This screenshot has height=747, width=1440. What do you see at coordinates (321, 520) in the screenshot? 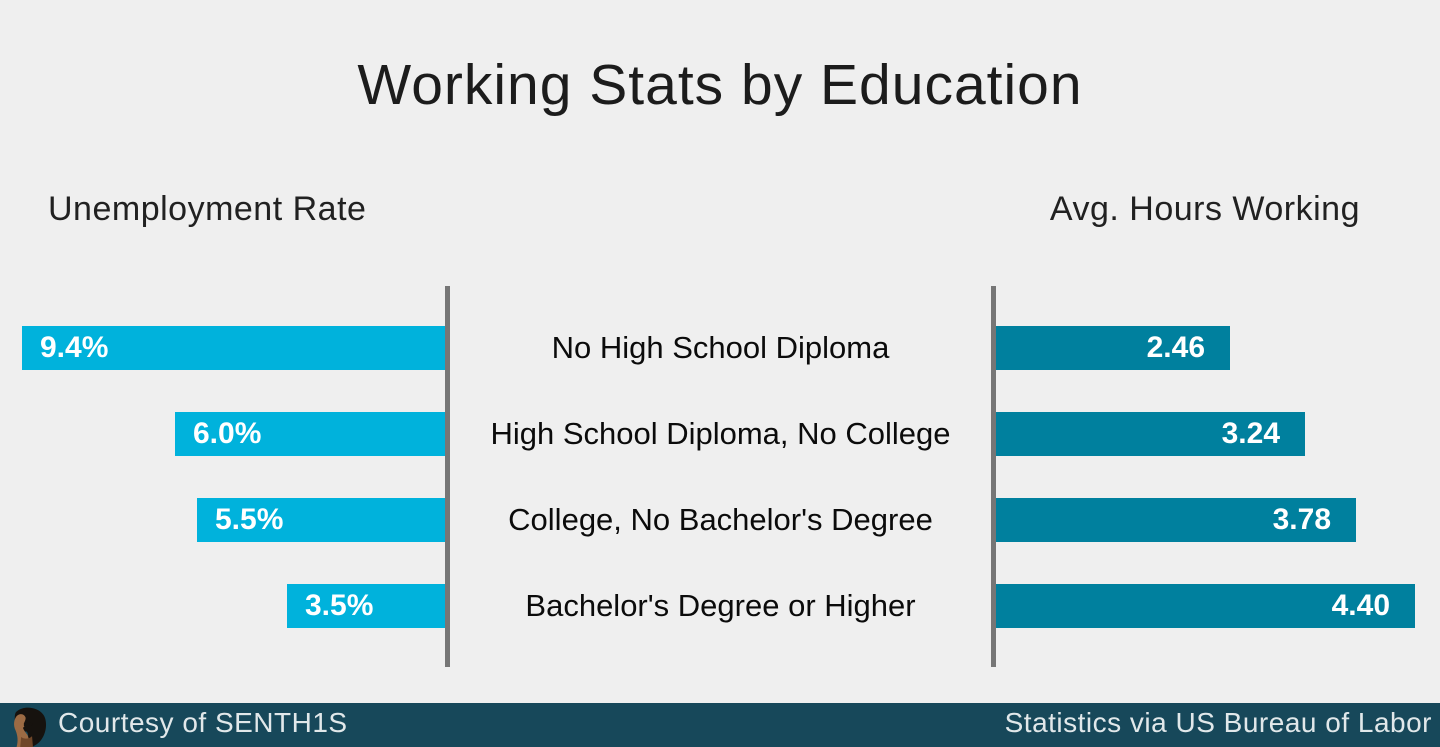
I see `unemployment-rate-bar: 5.5%` at bounding box center [321, 520].